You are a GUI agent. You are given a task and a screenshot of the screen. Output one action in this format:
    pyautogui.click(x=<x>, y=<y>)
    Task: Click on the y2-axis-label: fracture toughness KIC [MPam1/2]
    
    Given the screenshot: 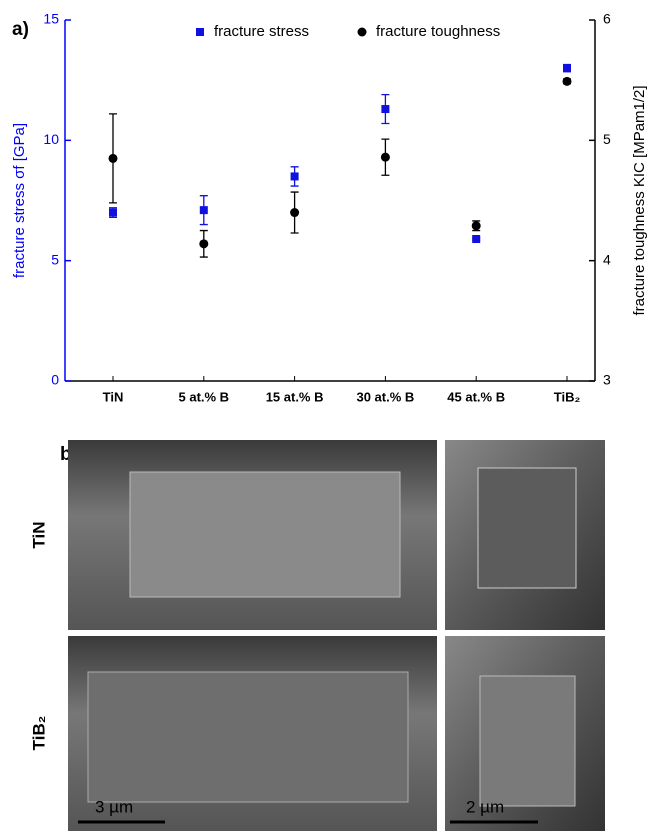 What is the action you would take?
    pyautogui.click(x=639, y=200)
    